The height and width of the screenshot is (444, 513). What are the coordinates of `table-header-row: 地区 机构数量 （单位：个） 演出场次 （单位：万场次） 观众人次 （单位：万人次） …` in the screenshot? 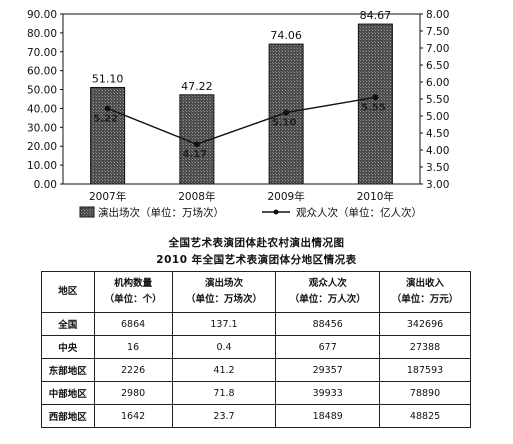 It's located at (256, 292).